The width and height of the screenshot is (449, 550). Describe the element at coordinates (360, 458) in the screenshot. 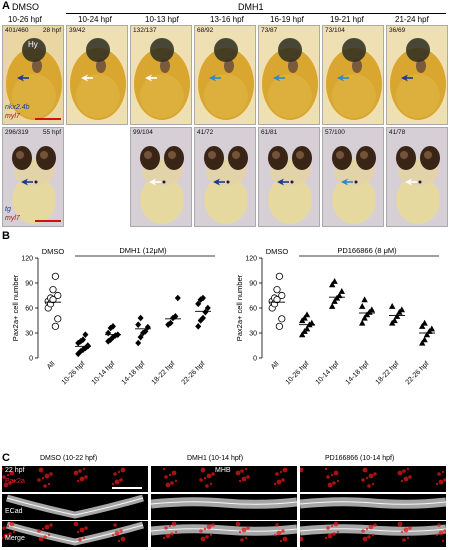

I see `col-label-pd: PD166866 (10-14 hpf)` at that location.